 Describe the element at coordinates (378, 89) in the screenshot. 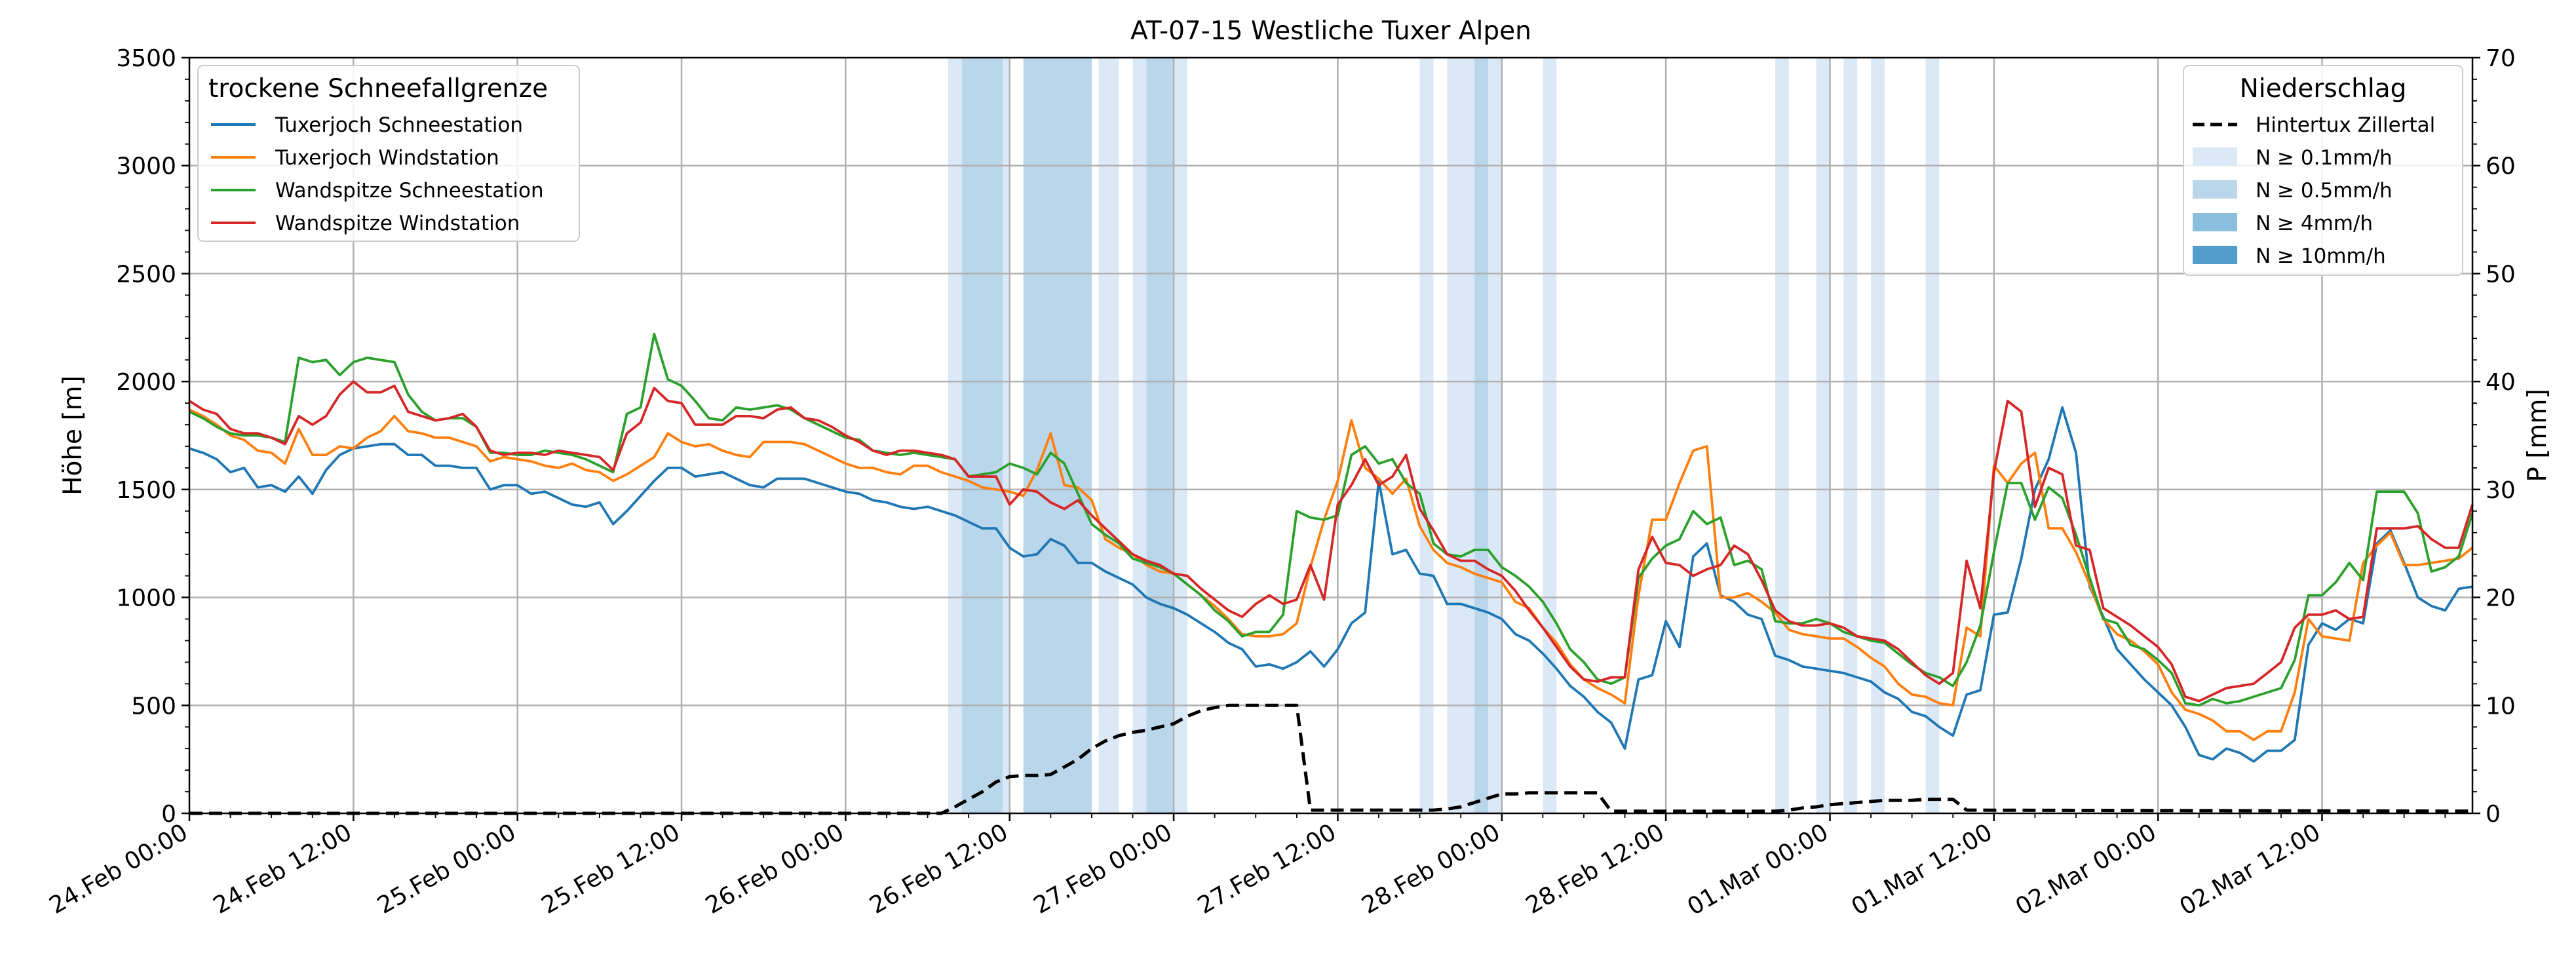

I see `legend-title: trockene Schneefallgrenze` at that location.